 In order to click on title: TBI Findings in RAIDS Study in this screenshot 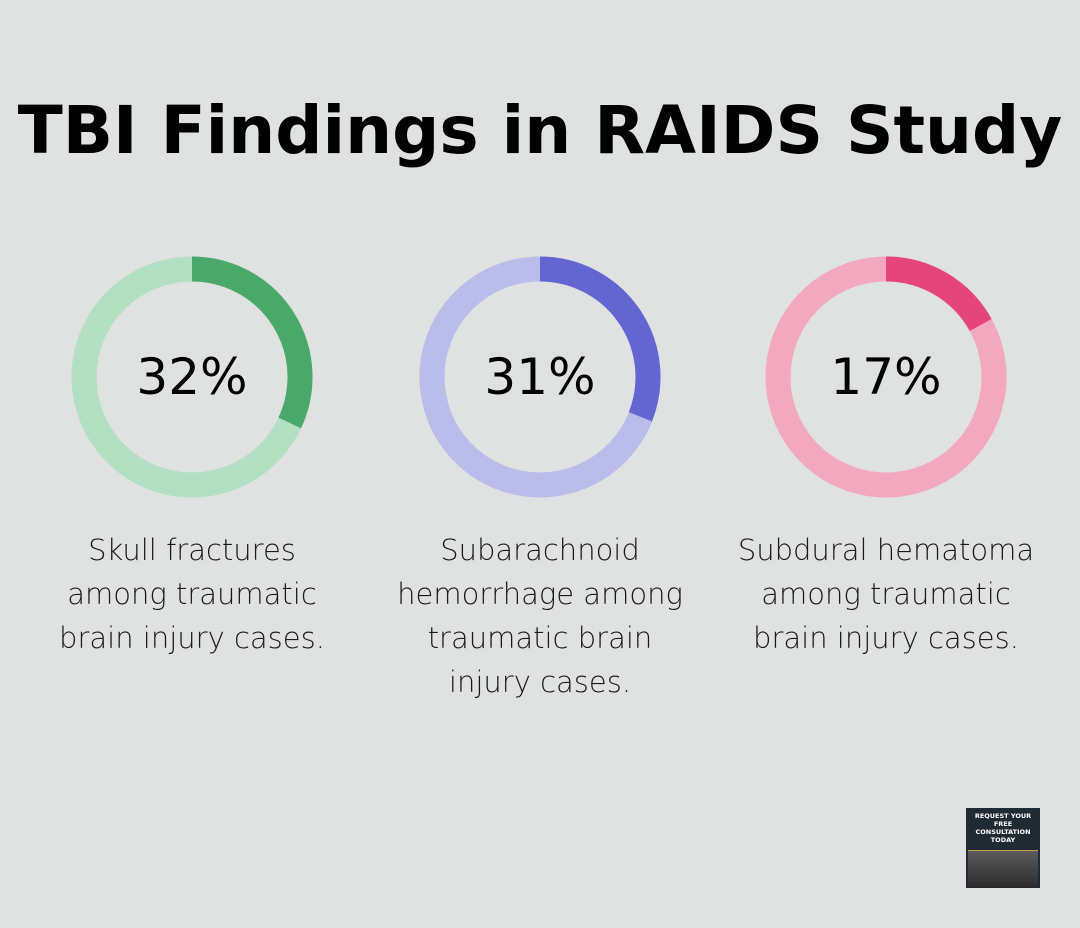, I will do `click(540, 130)`.